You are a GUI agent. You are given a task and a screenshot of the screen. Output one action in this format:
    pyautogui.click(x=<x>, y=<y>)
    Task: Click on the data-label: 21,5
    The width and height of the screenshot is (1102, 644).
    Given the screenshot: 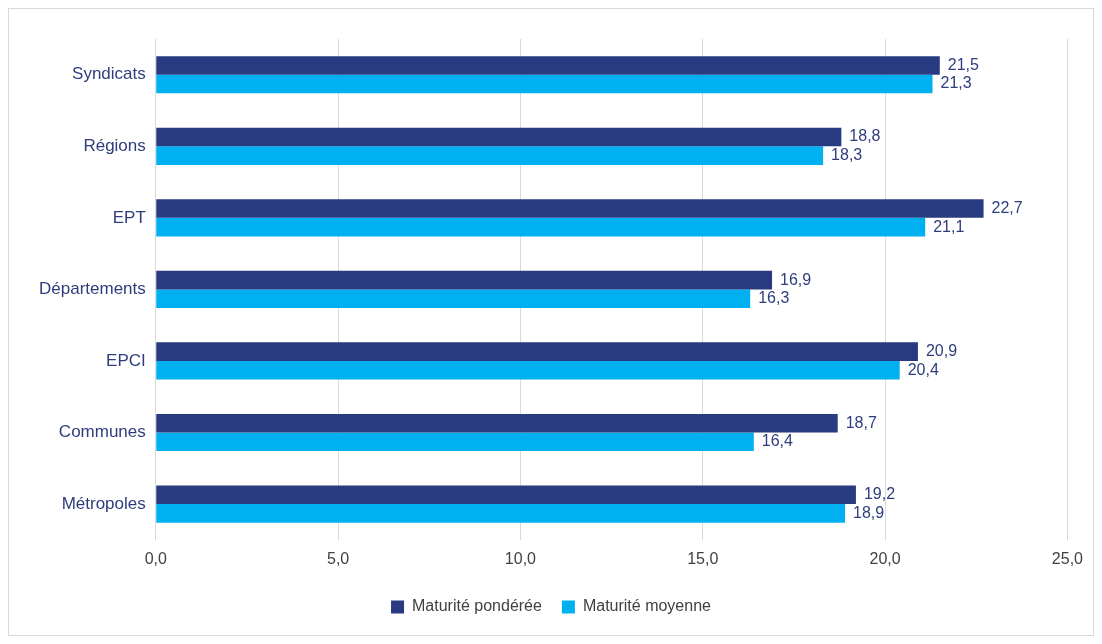 What is the action you would take?
    pyautogui.click(x=963, y=64)
    